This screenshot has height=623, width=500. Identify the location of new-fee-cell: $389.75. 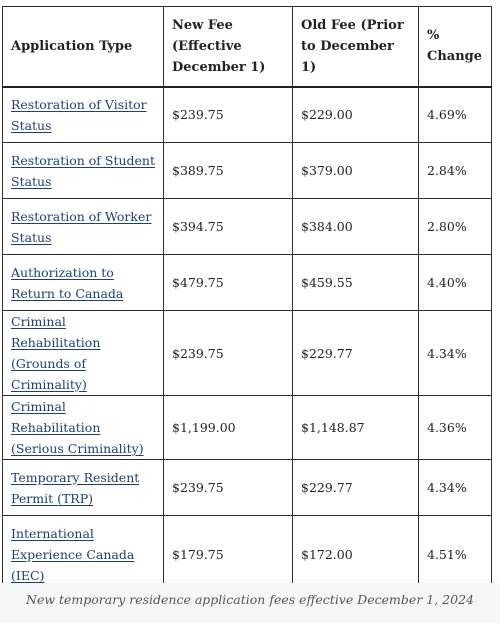
(228, 170).